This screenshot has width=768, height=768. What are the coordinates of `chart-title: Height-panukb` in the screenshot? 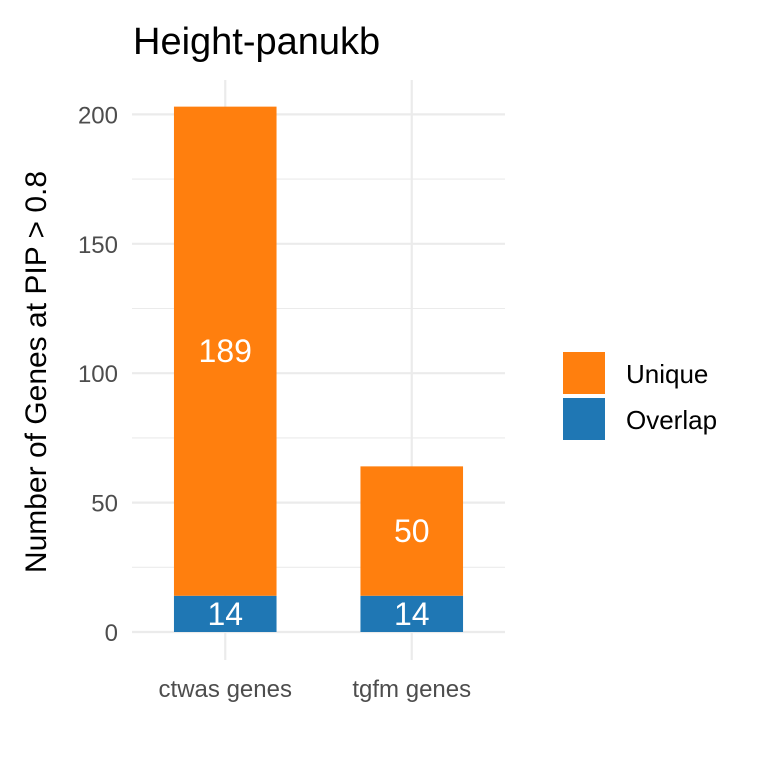 It's located at (256, 42).